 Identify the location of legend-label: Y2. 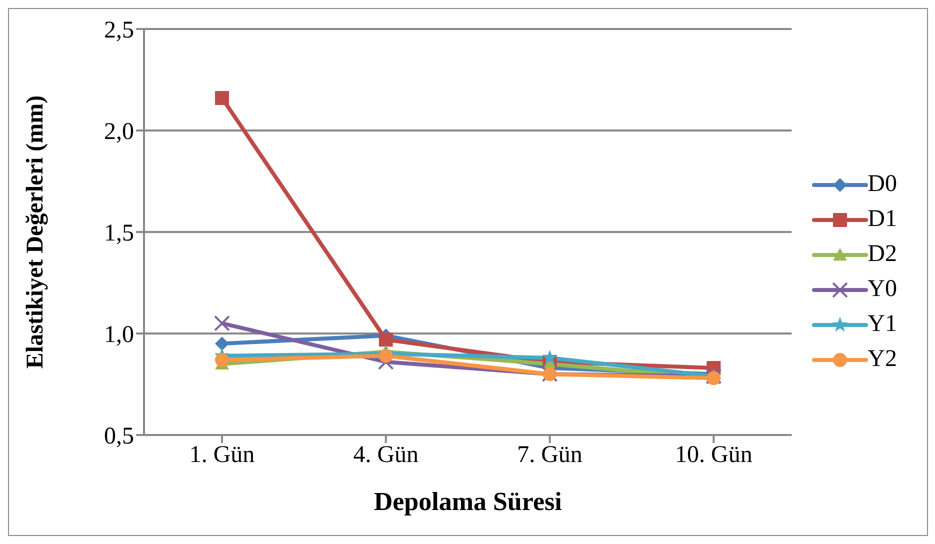
(882, 359).